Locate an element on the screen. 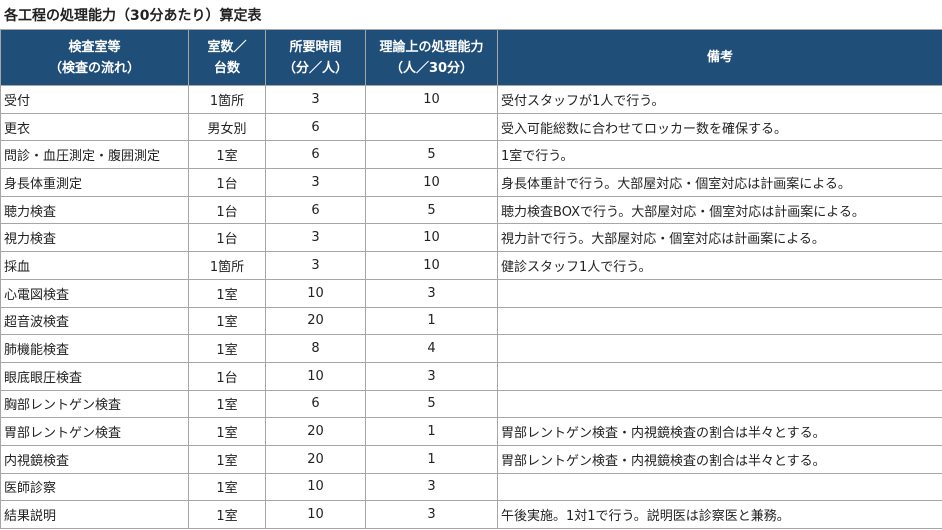 Image resolution: width=942 pixels, height=530 pixels. header-room-count: 室数／ 台数 is located at coordinates (227, 57).